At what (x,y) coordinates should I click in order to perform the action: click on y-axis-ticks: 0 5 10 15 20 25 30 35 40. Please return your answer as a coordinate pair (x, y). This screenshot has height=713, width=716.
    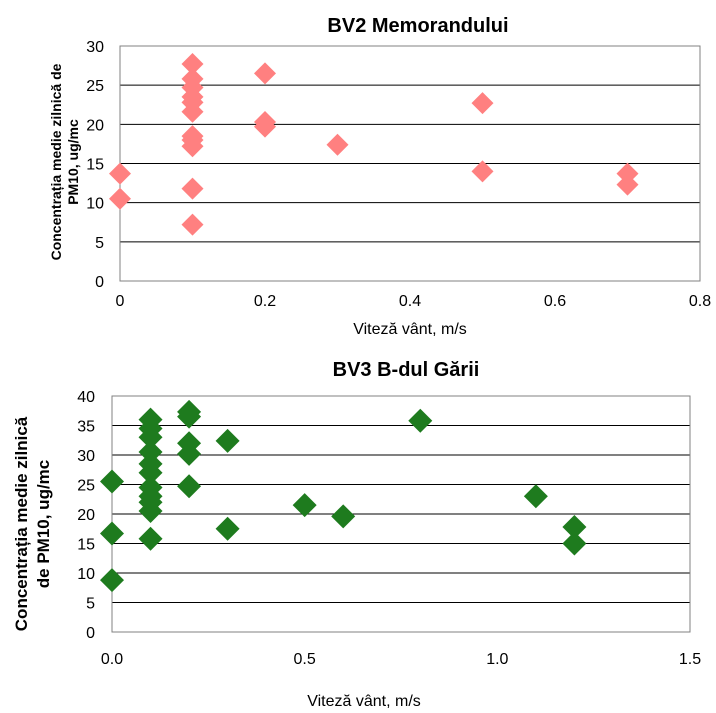
    Looking at the image, I should click on (86, 515).